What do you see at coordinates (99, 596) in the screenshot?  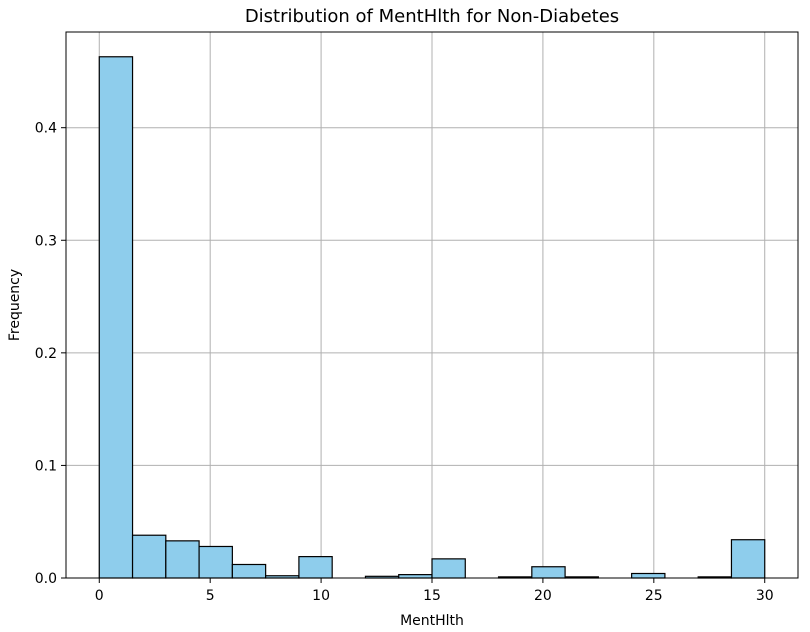 I see `x-tick-label: 0` at bounding box center [99, 596].